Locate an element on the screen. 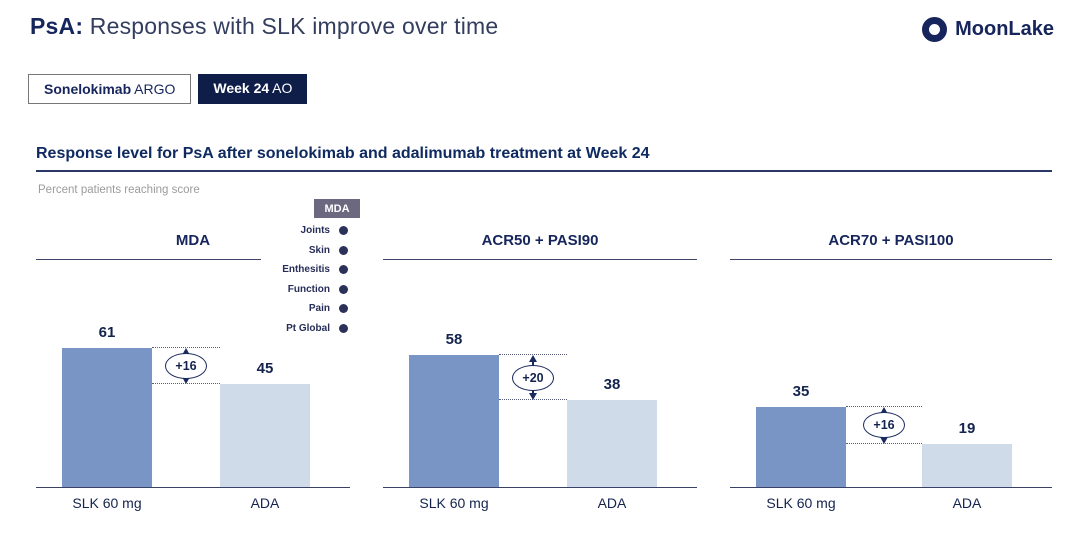 This screenshot has height=533, width=1080. mda-legend-header: MDA is located at coordinates (337, 208).